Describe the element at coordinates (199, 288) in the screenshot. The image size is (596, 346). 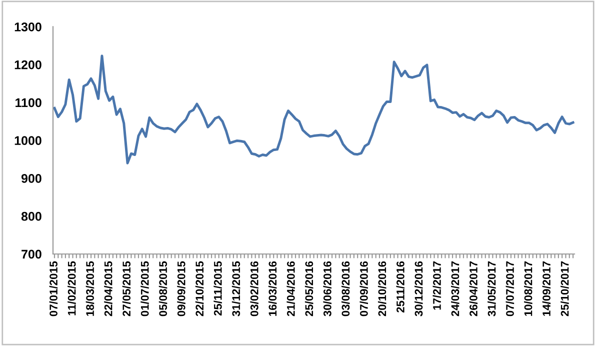
I see `x-tick-label: 22/10/2015` at that location.